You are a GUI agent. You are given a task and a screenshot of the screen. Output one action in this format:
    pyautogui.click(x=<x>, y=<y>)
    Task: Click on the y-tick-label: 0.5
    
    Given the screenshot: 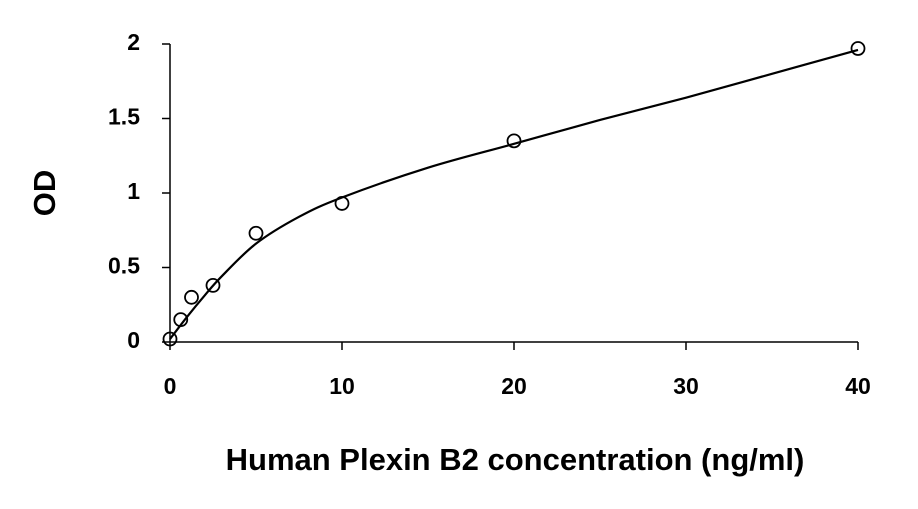 What is the action you would take?
    pyautogui.click(x=124, y=266)
    